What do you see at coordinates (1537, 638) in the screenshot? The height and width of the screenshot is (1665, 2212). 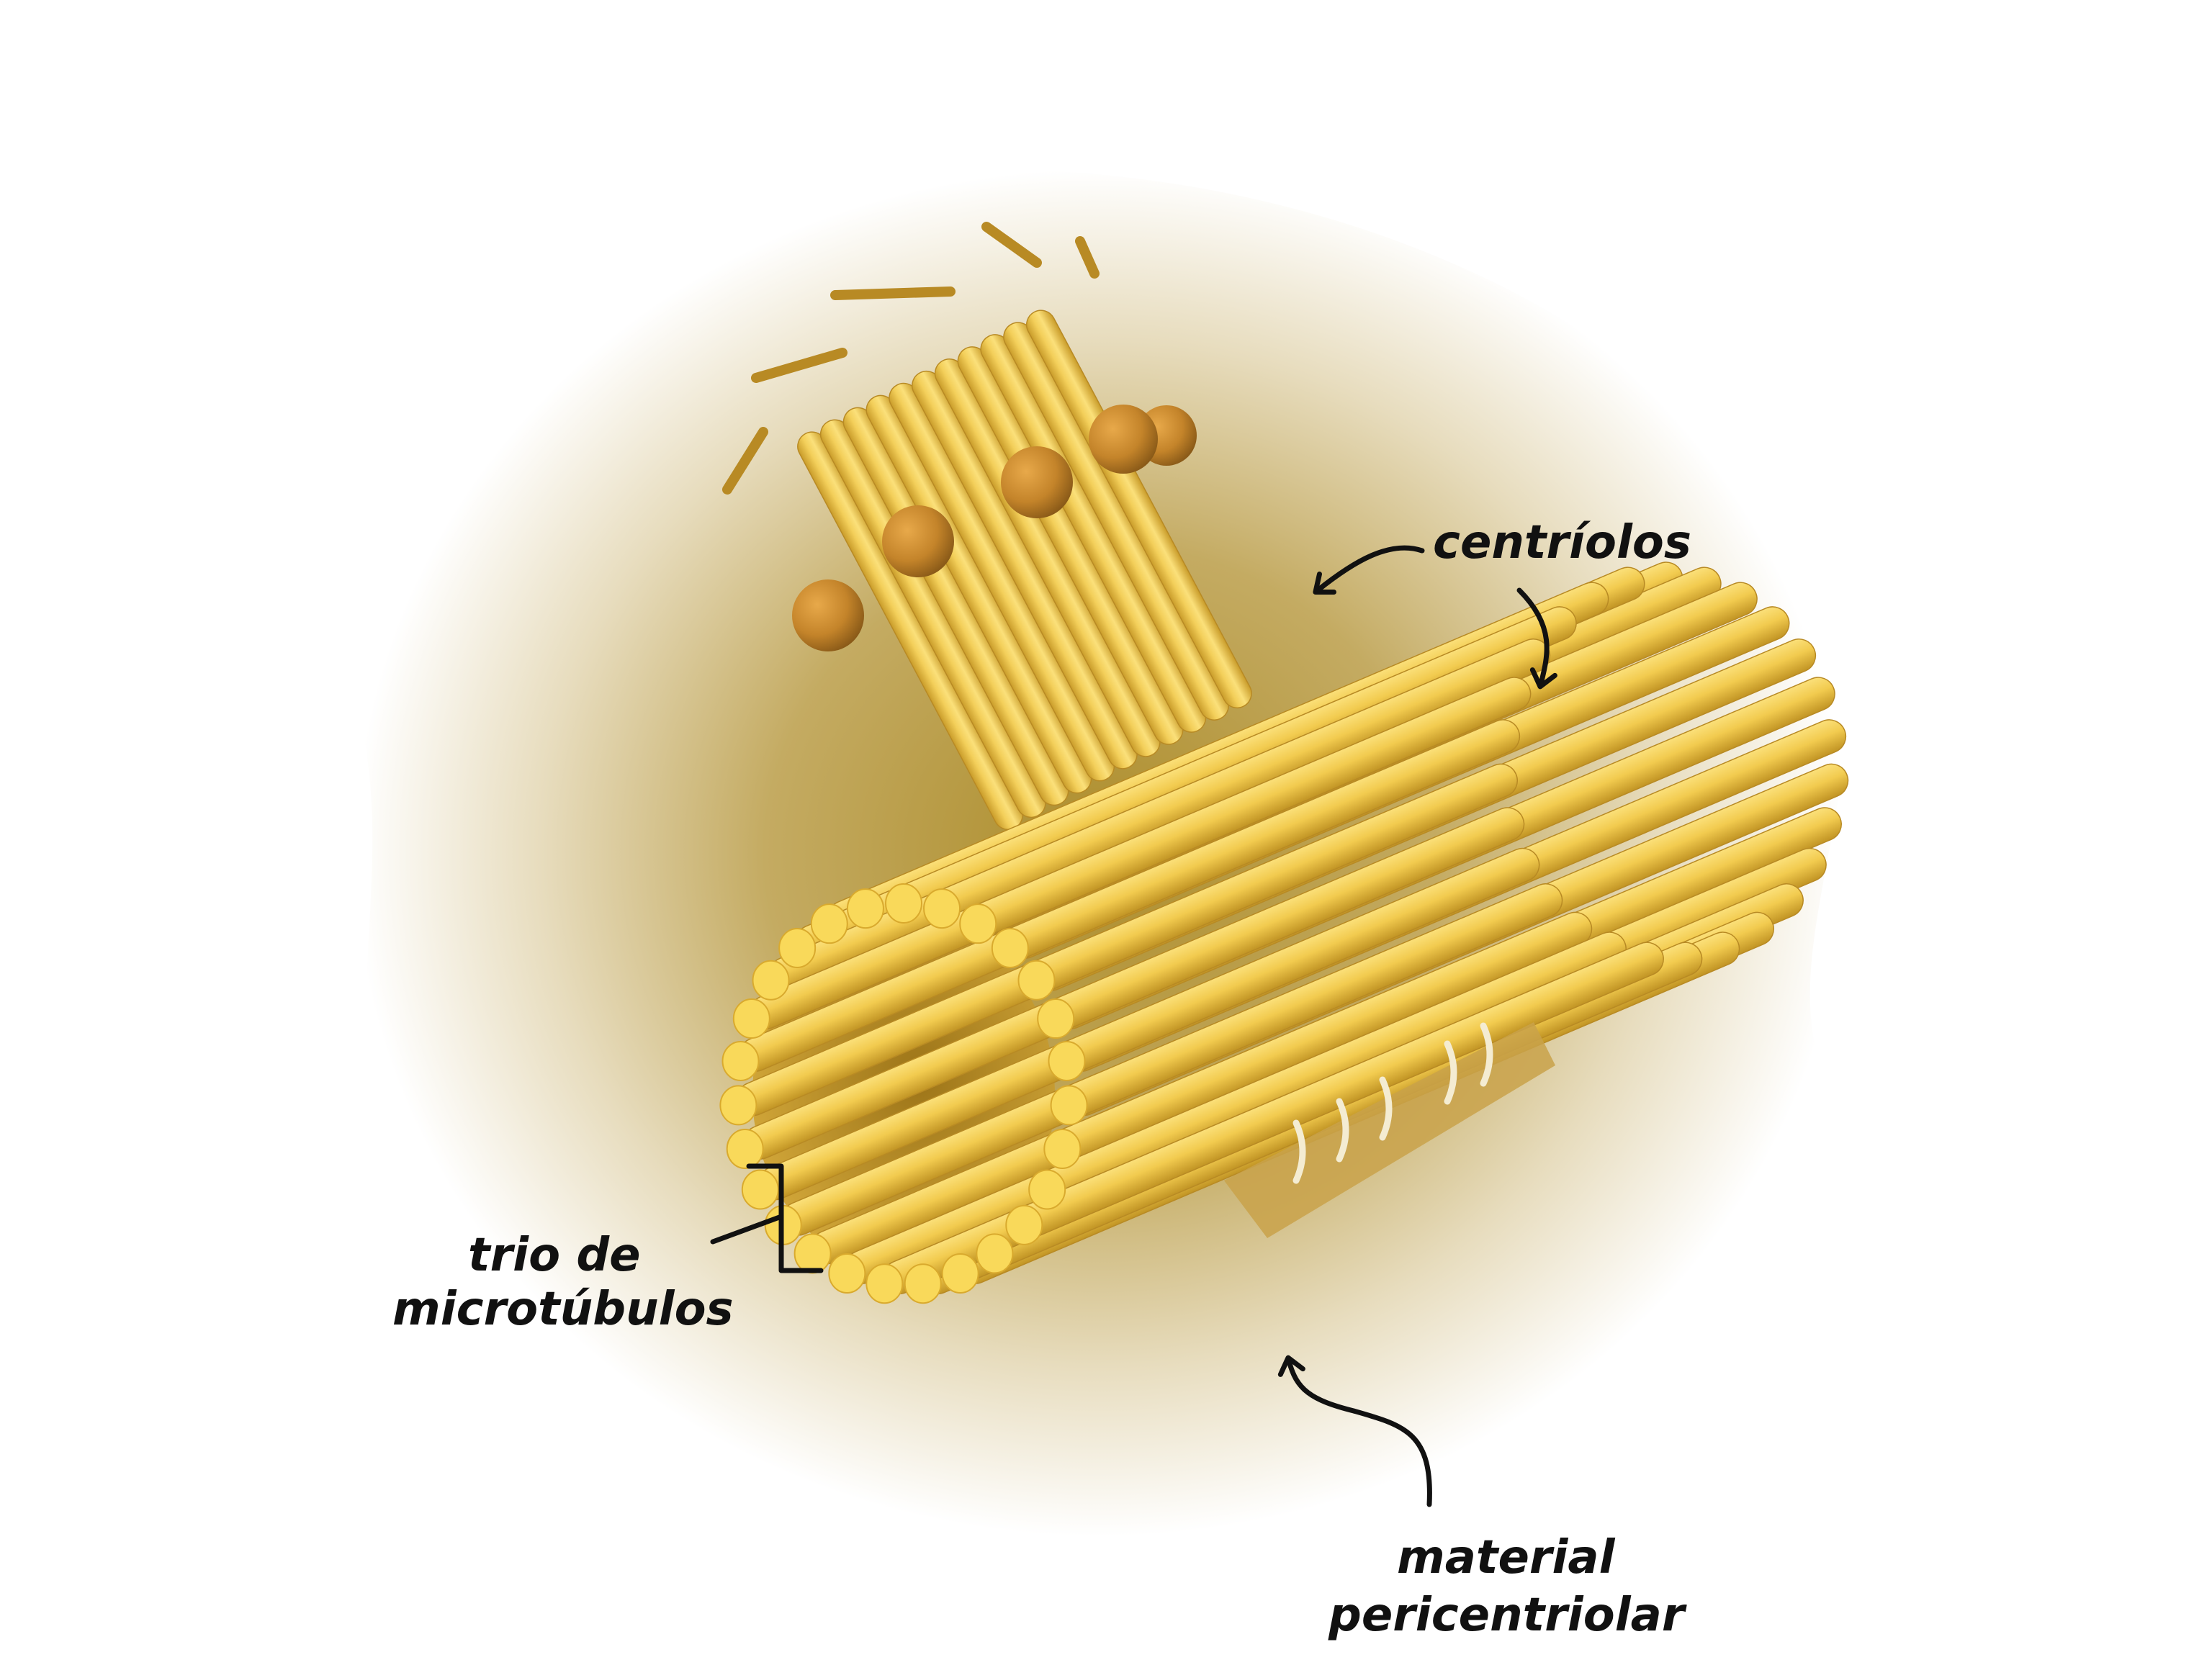 I see `arrow-to-lower-centriole` at bounding box center [1537, 638].